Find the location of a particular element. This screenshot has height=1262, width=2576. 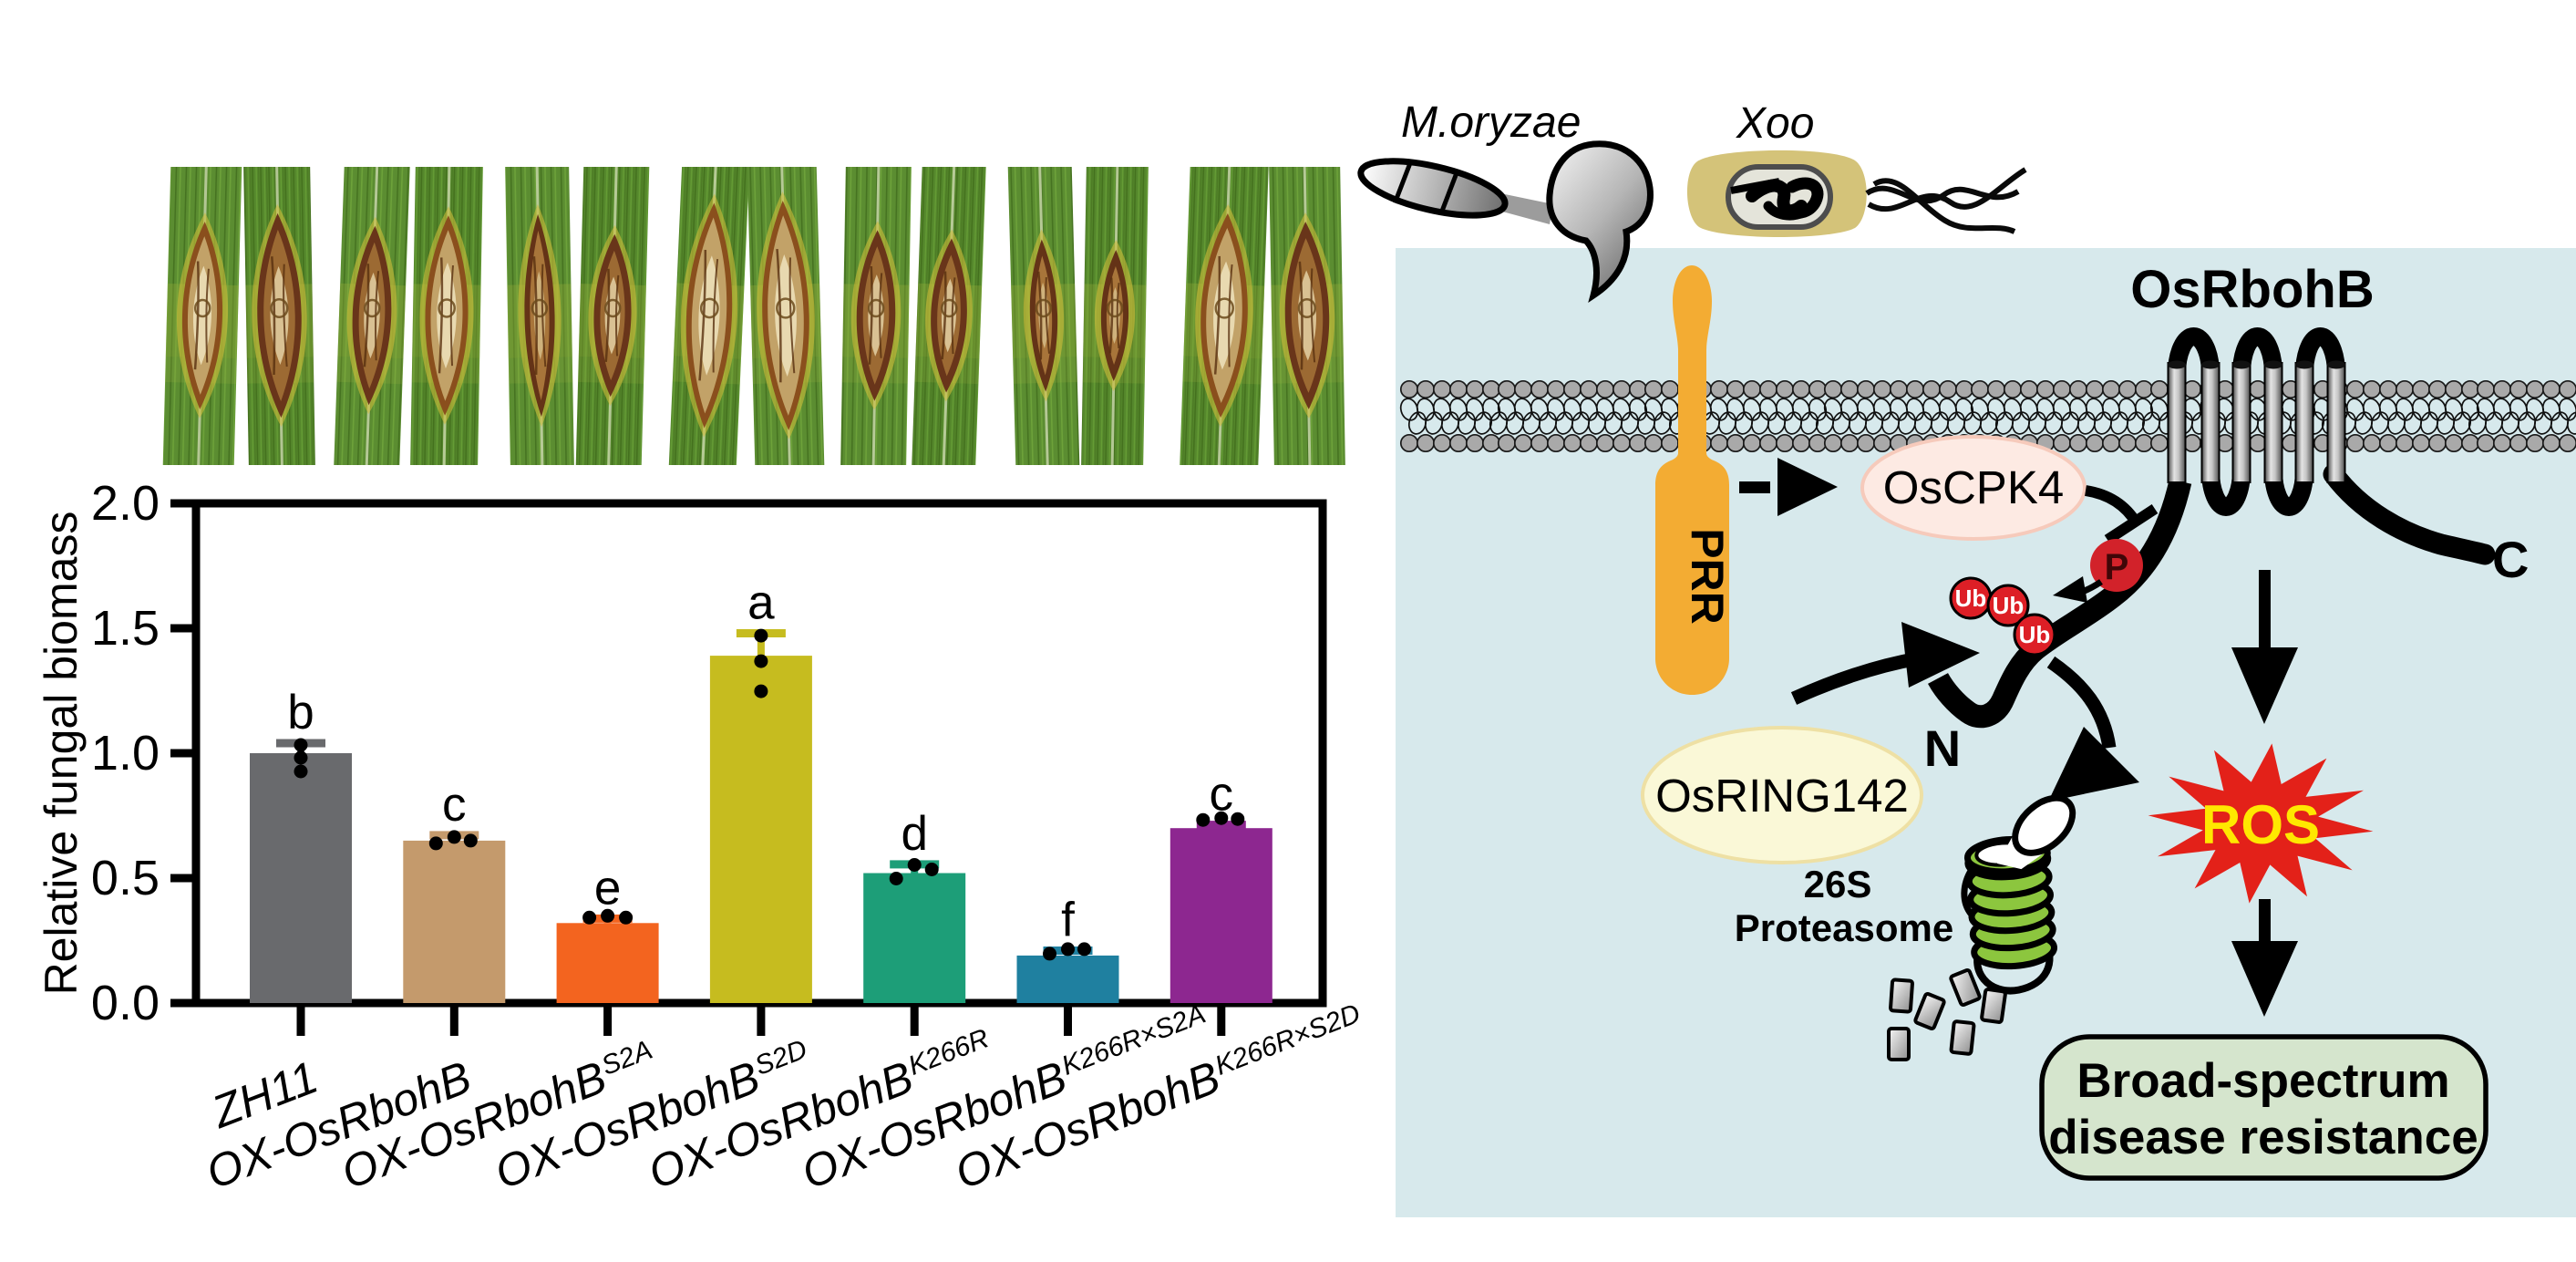

svg-text: Relative fungal biomass is located at coordinates (61, 754).